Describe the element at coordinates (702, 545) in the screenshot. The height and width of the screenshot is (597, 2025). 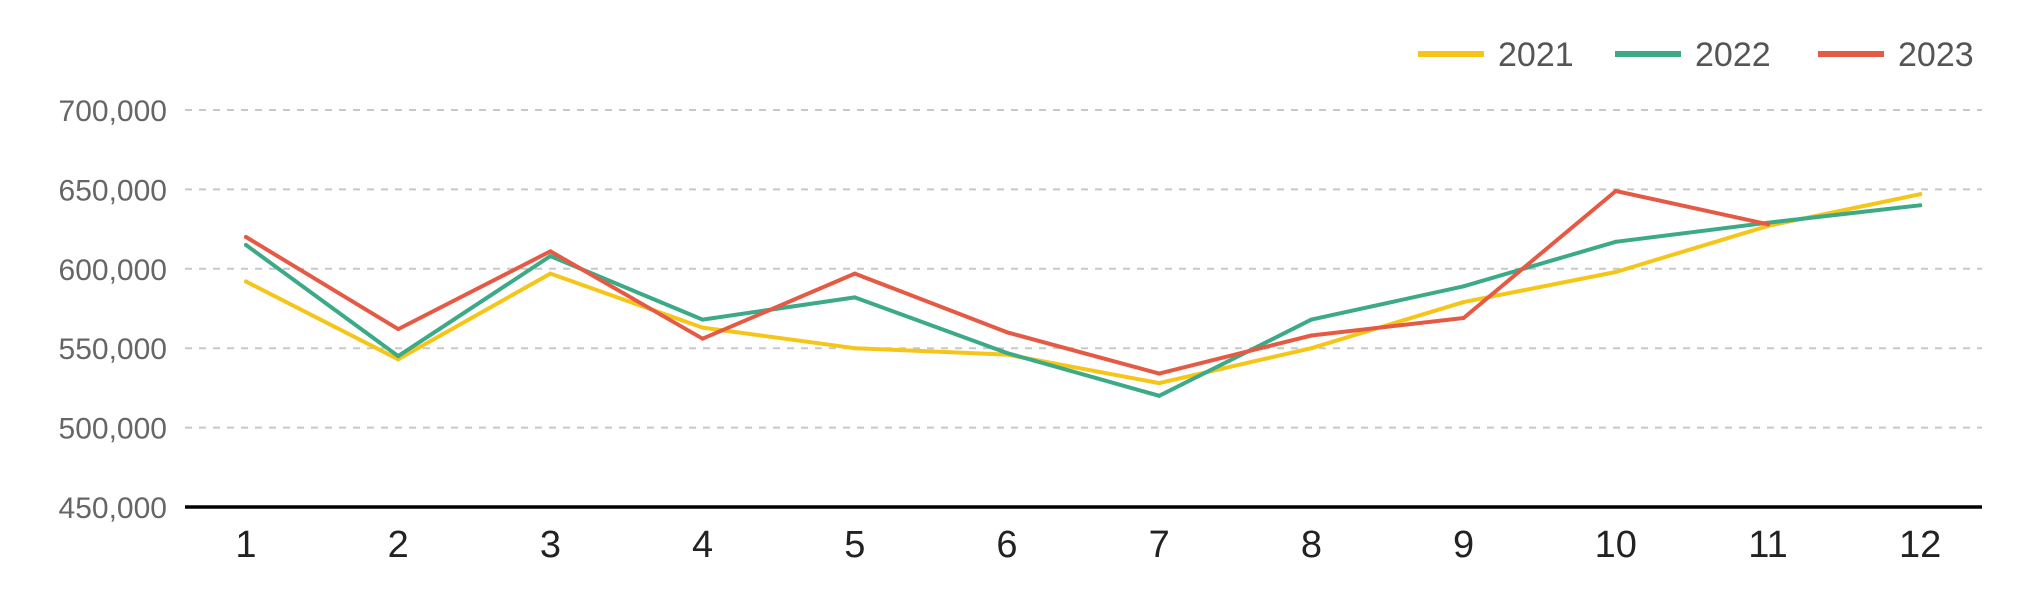
I see `x-tick-label: 4` at that location.